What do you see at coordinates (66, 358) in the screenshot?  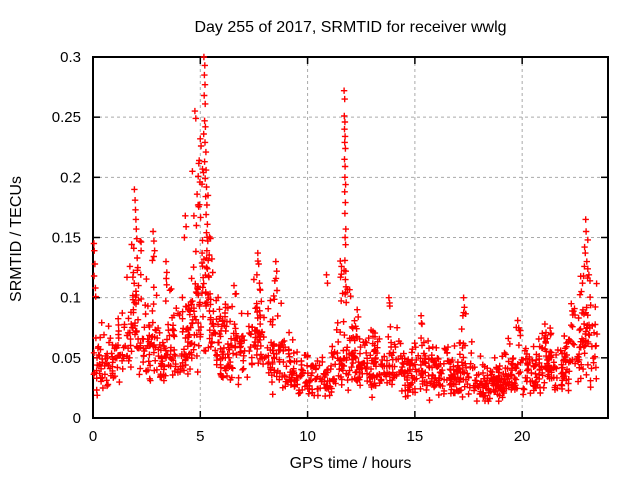 I see `y-tick-label: 0.05` at bounding box center [66, 358].